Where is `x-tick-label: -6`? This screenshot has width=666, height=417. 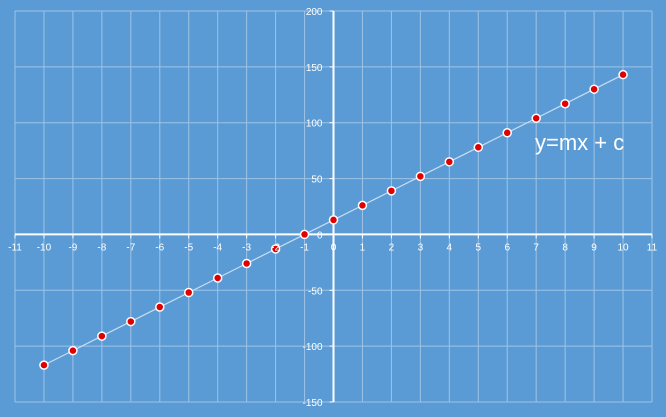 x-tick-label: -6 is located at coordinates (159, 247).